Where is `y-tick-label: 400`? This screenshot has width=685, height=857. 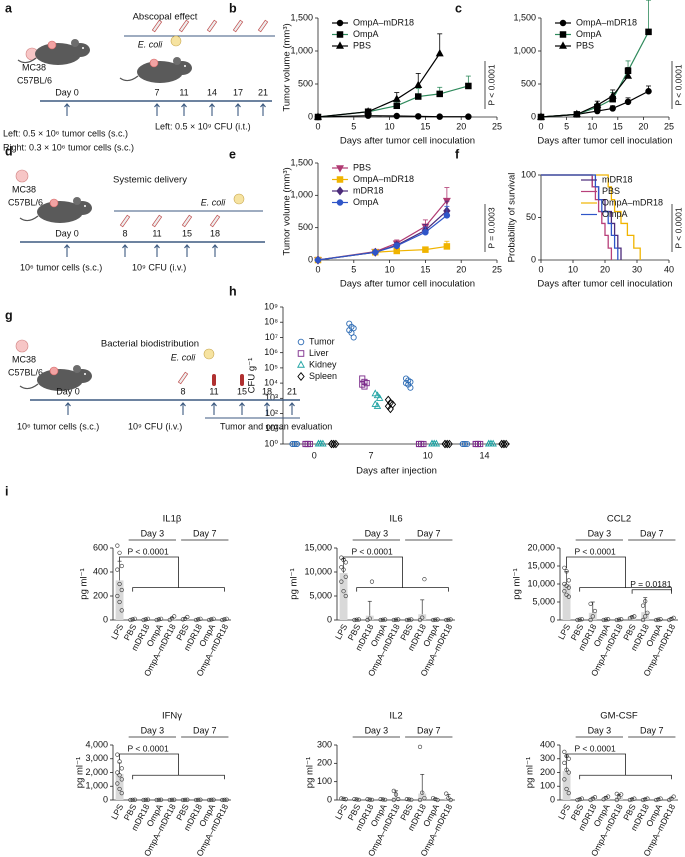
y-tick-label: 400 is located at coordinates (547, 744).